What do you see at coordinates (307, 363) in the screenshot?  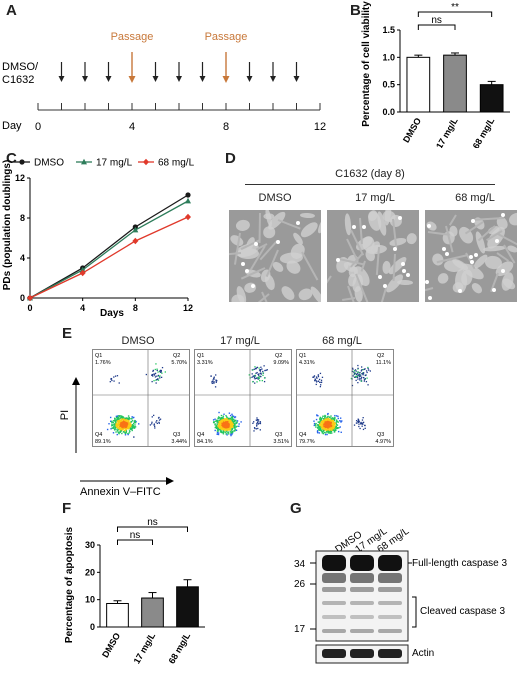 I see `quadrant-value-q1: 4.31%` at bounding box center [307, 363].